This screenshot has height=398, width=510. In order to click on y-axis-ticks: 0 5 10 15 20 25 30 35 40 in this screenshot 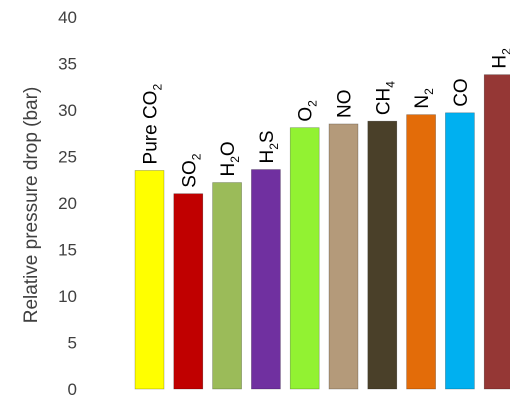, I will do `click(67, 203)`.